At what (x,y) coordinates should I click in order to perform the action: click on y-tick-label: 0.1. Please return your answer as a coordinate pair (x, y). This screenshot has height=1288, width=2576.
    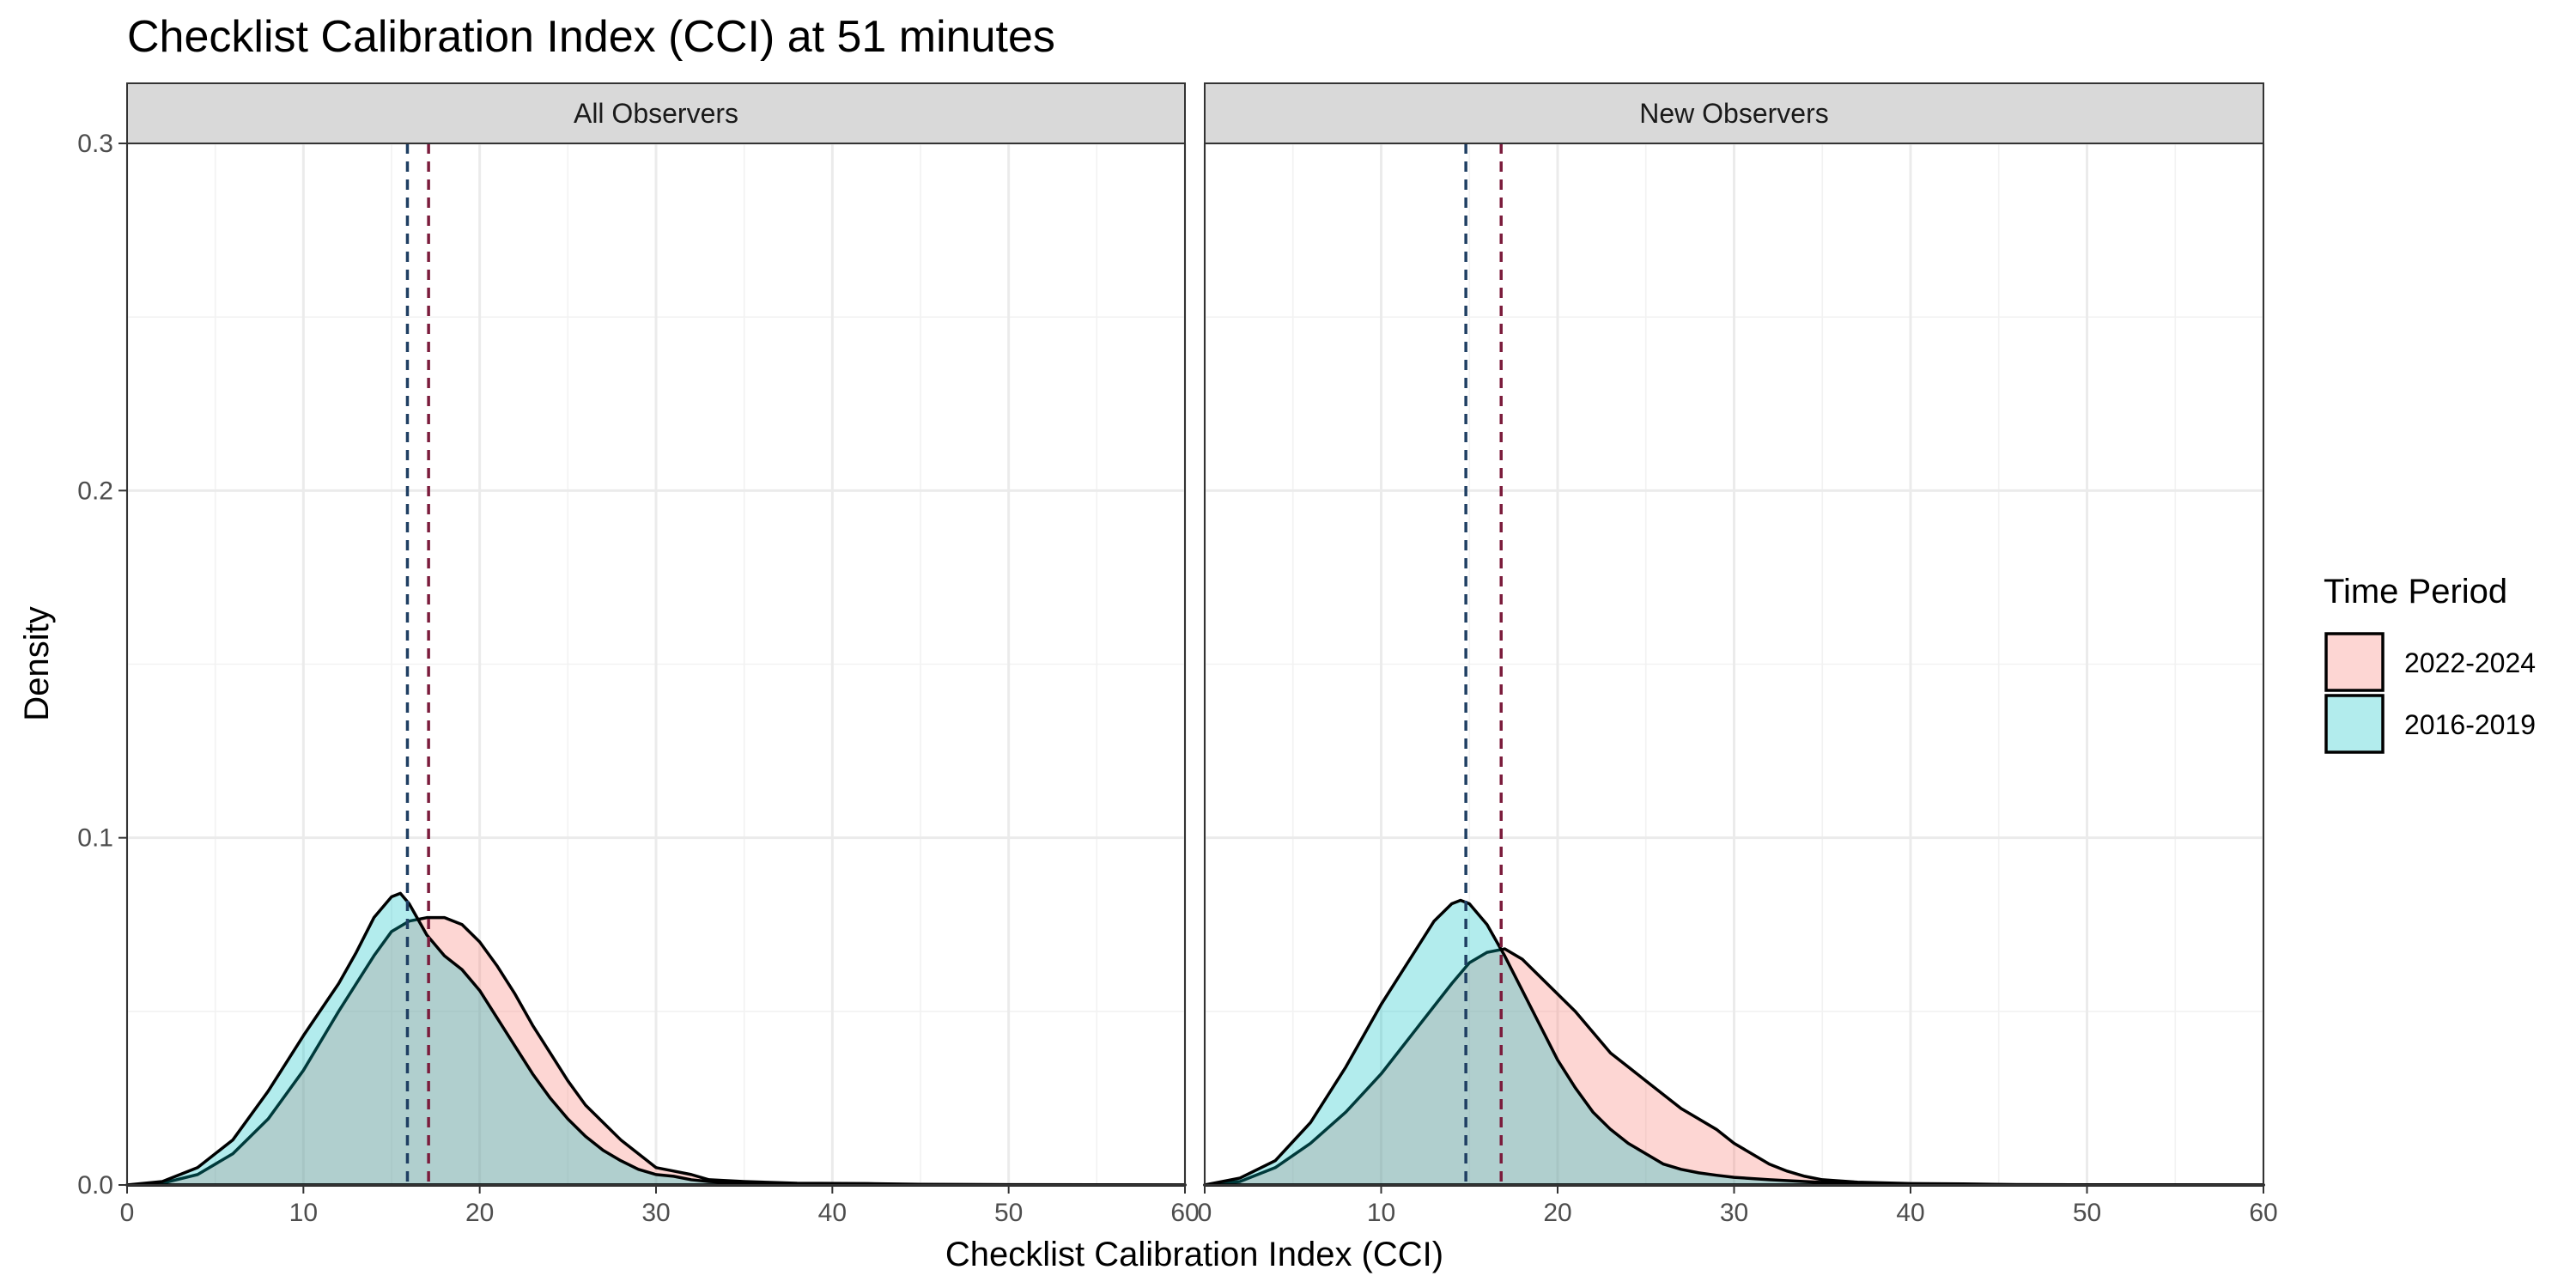
    Looking at the image, I should click on (95, 839).